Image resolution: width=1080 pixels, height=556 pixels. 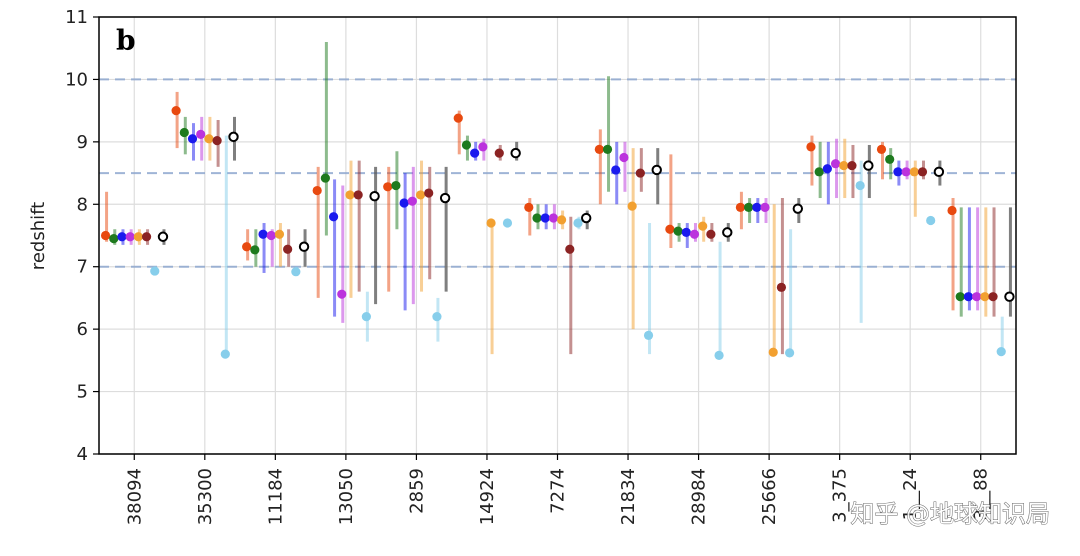 I want to click on y-tick-label: 5, so click(x=82, y=392).